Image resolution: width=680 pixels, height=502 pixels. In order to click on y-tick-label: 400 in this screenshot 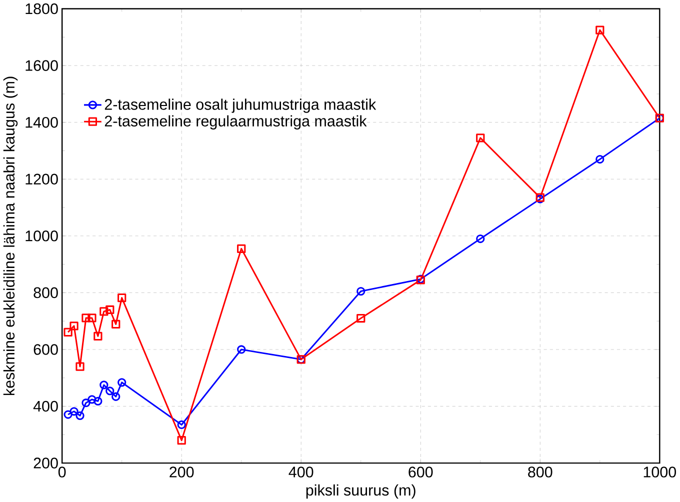, I will do `click(45, 406)`.